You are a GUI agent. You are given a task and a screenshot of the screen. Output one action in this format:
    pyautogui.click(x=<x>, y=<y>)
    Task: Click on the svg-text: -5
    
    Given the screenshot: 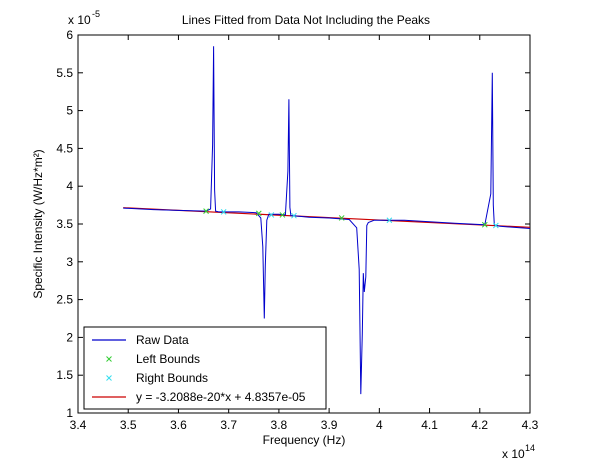 What is the action you would take?
    pyautogui.click(x=96, y=14)
    